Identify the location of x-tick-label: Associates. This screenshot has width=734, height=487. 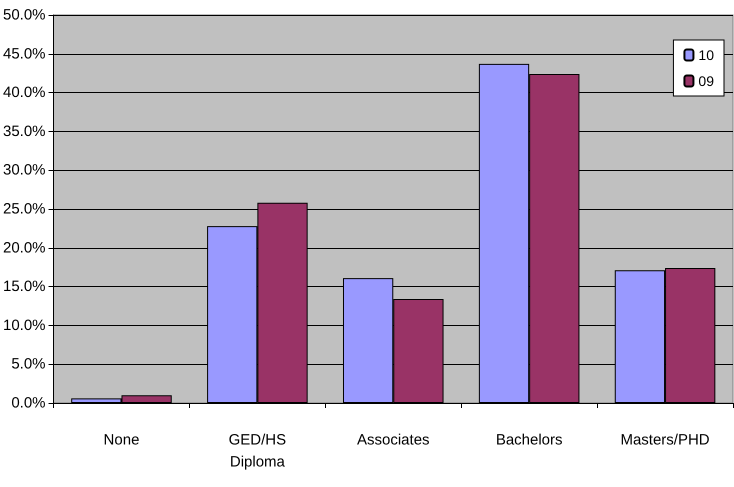
(393, 440).